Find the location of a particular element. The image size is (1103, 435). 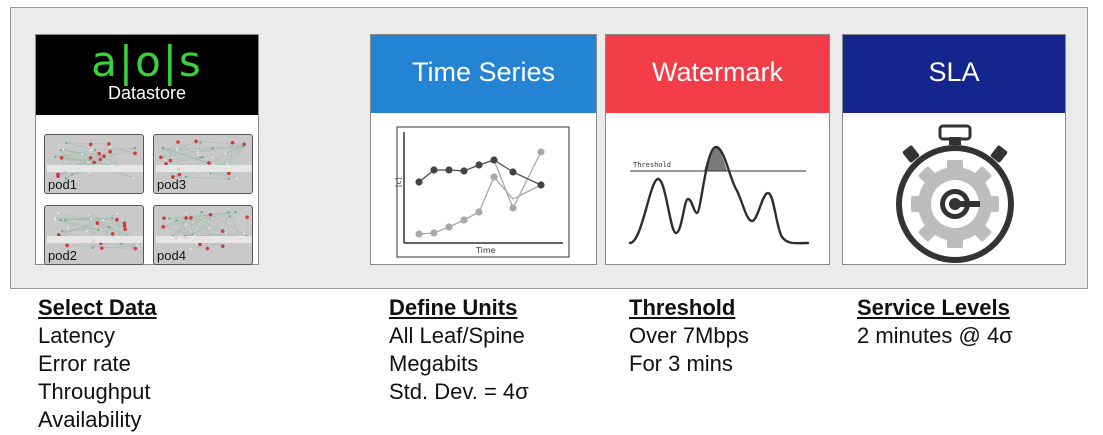

pod-label: pod2 is located at coordinates (62, 255).